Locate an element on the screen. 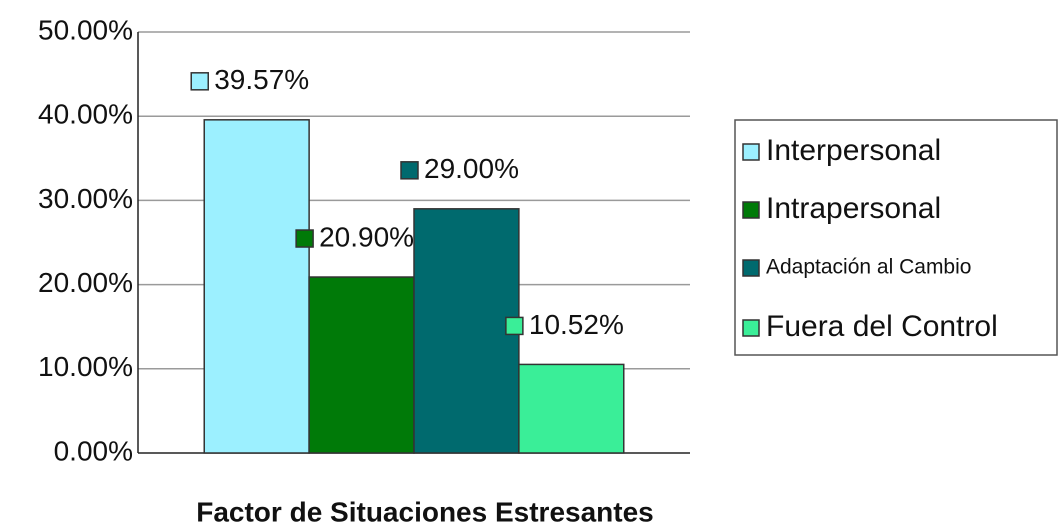  legend-label: Fuera del Control is located at coordinates (882, 326).